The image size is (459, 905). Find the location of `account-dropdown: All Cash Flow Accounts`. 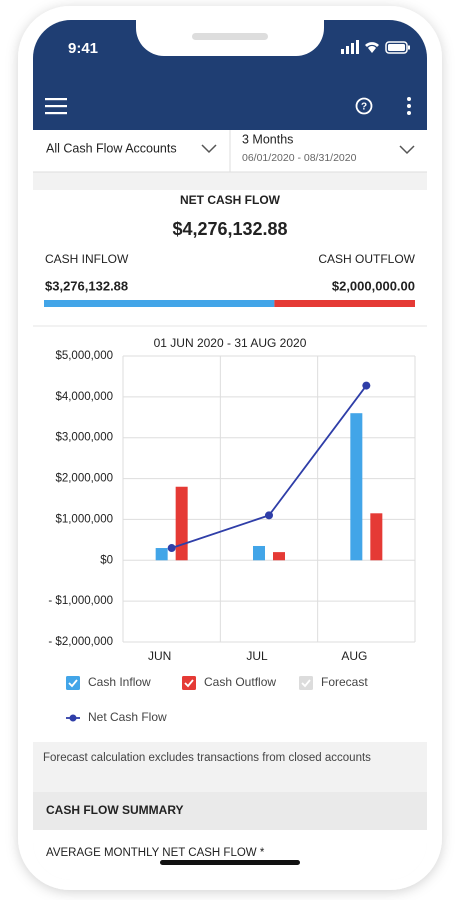

account-dropdown: All Cash Flow Accounts is located at coordinates (131, 148).